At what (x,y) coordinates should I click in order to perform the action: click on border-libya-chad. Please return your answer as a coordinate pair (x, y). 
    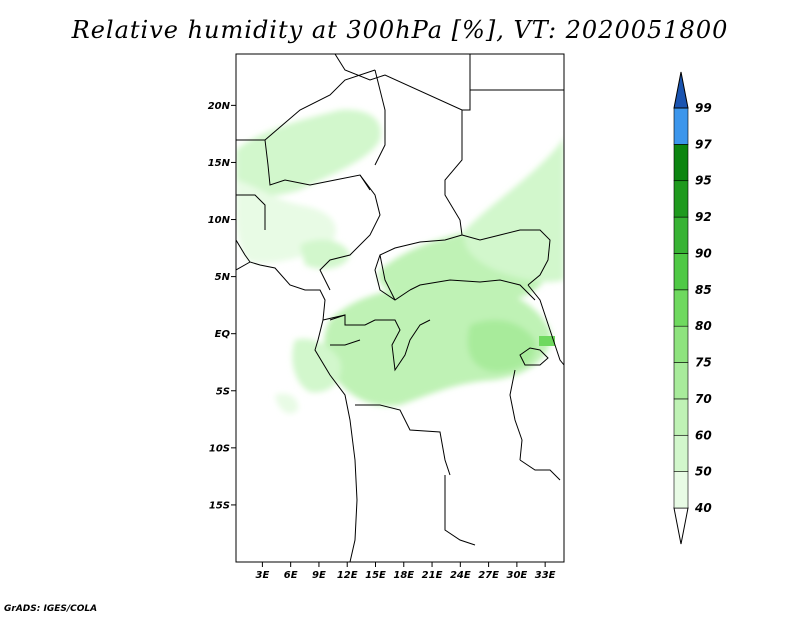
    Looking at the image, I should click on (380, 117).